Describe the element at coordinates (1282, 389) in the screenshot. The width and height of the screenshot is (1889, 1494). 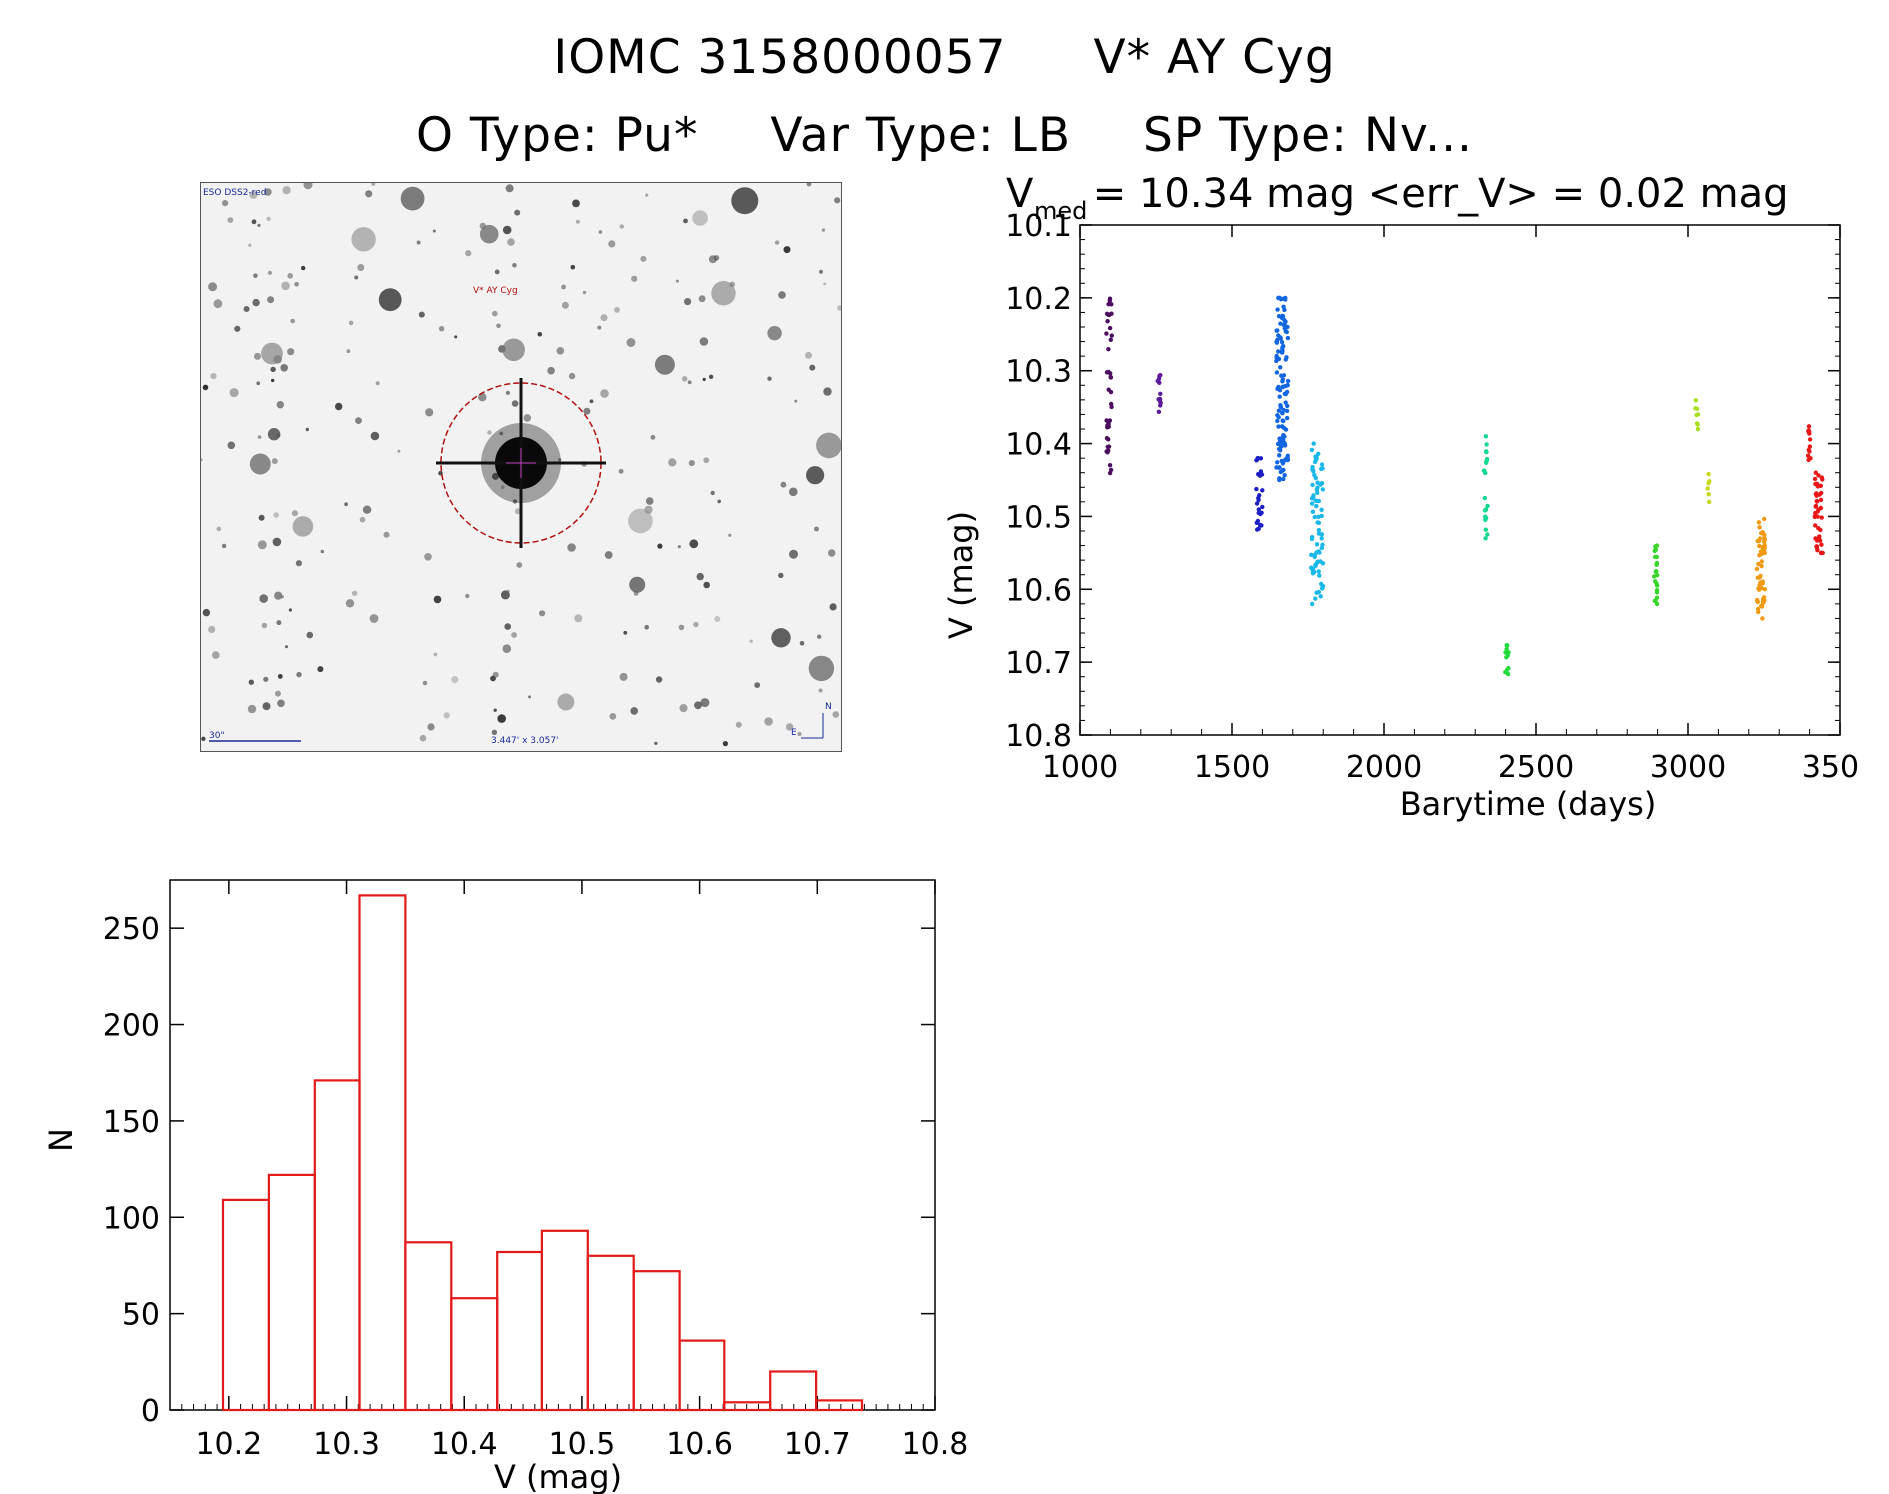
I see `lc-series-seg4` at that location.